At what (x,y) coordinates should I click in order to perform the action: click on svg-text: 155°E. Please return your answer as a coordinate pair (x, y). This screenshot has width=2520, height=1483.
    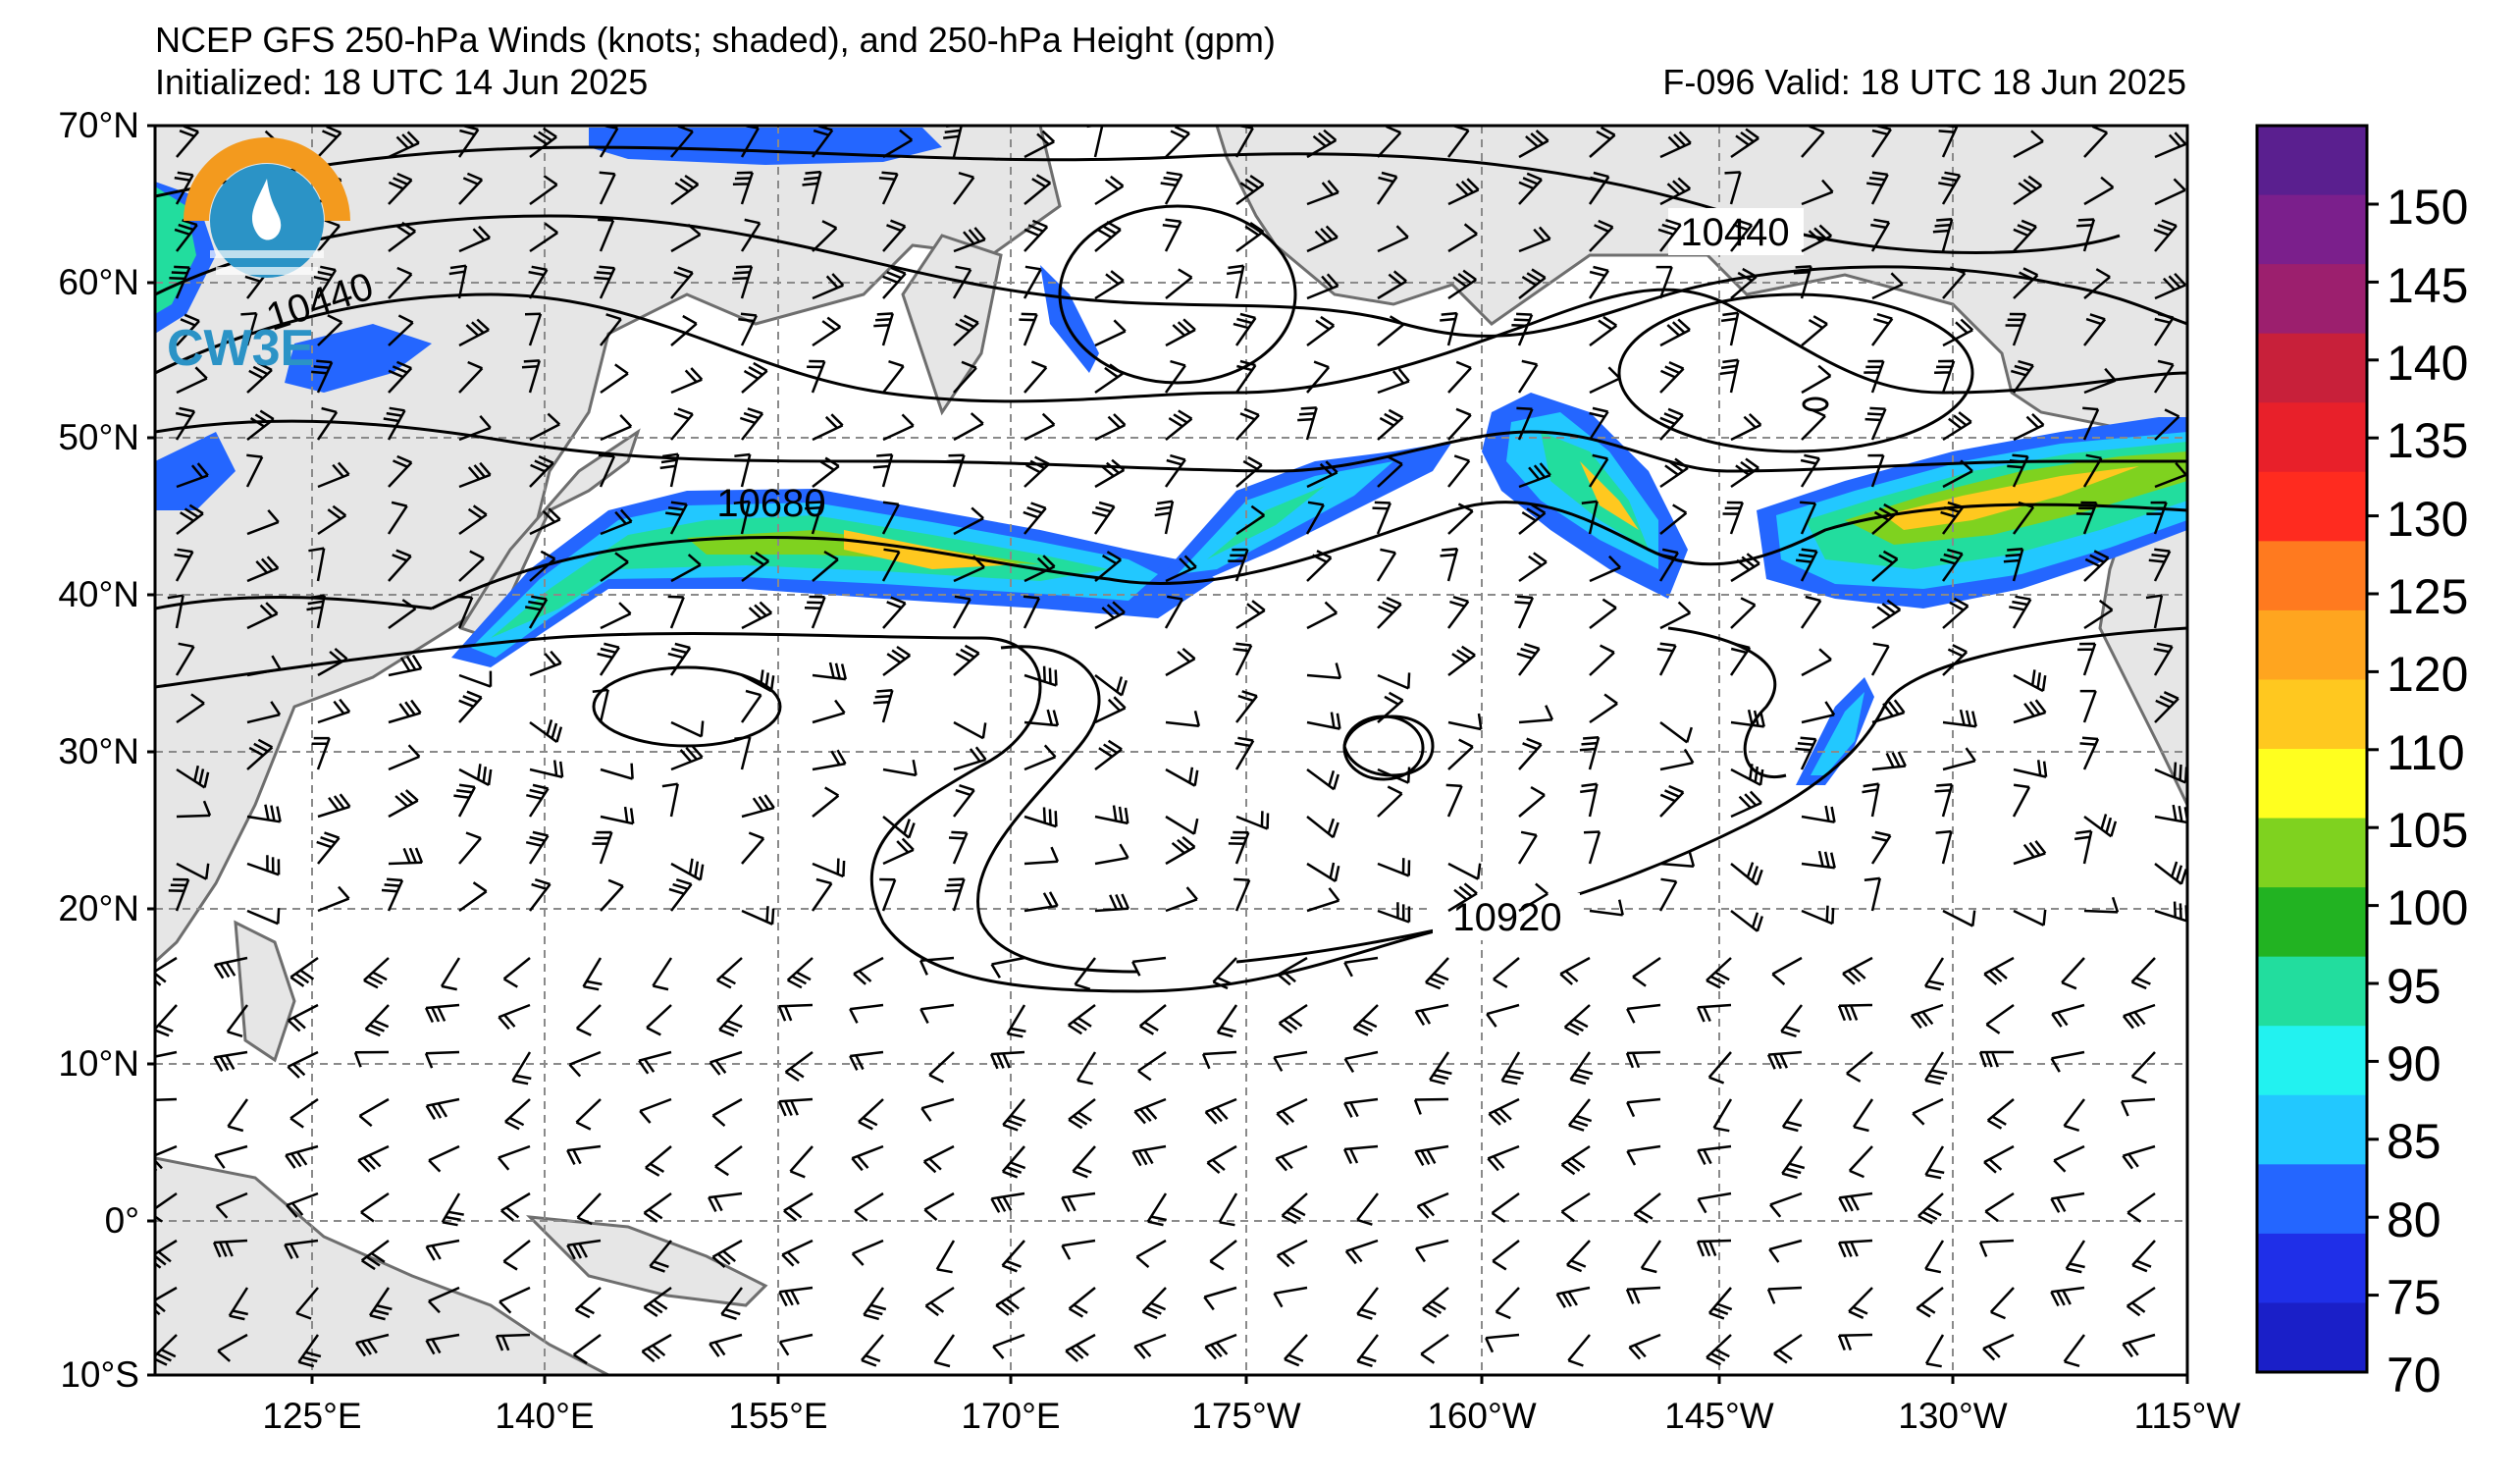
    Looking at the image, I should click on (777, 1416).